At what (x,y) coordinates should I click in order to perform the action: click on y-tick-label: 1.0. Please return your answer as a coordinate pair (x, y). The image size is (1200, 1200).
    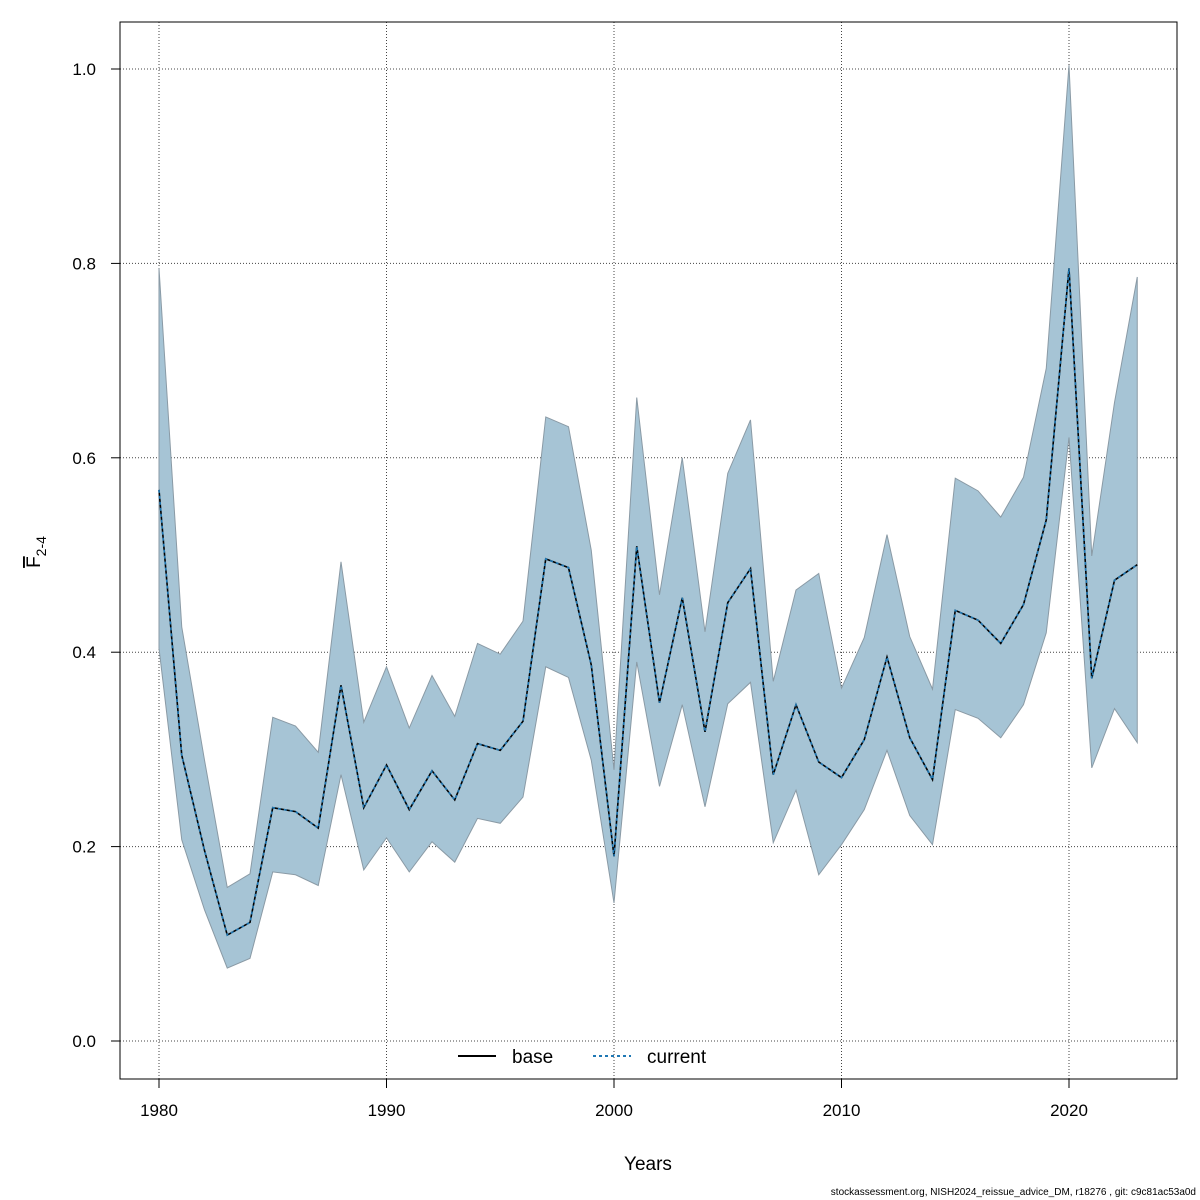
    Looking at the image, I should click on (84, 69).